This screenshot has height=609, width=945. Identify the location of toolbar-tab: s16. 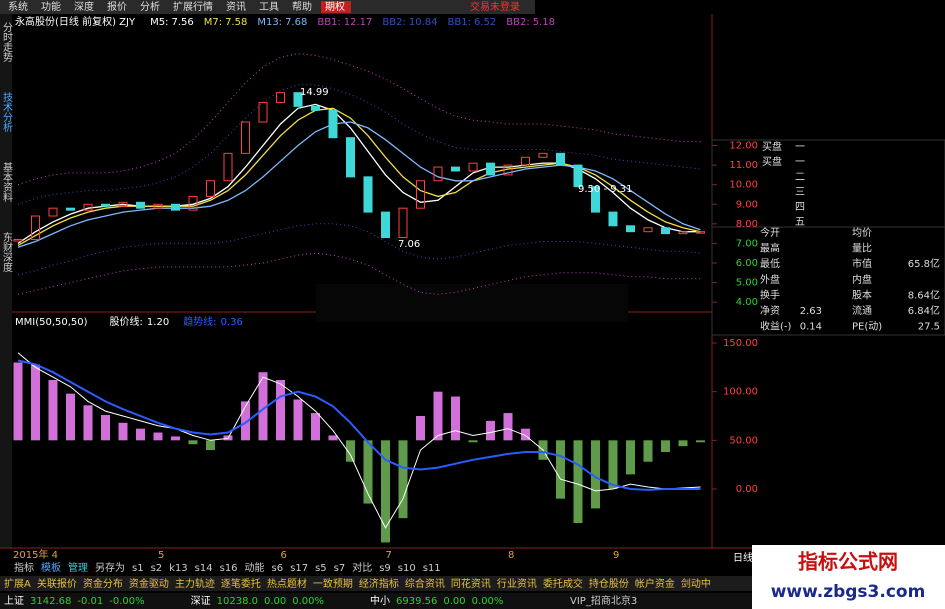
(229, 568).